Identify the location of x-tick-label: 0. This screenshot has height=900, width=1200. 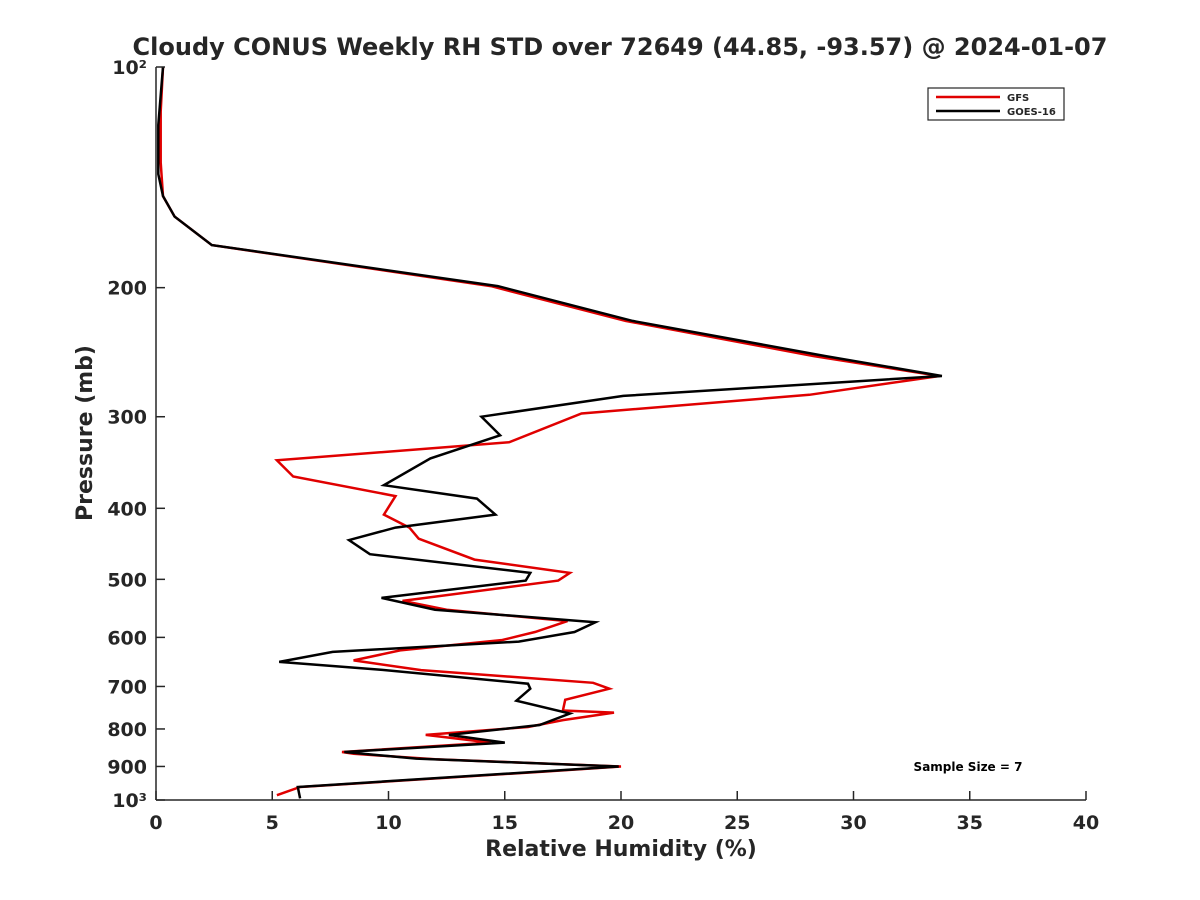
(155, 823).